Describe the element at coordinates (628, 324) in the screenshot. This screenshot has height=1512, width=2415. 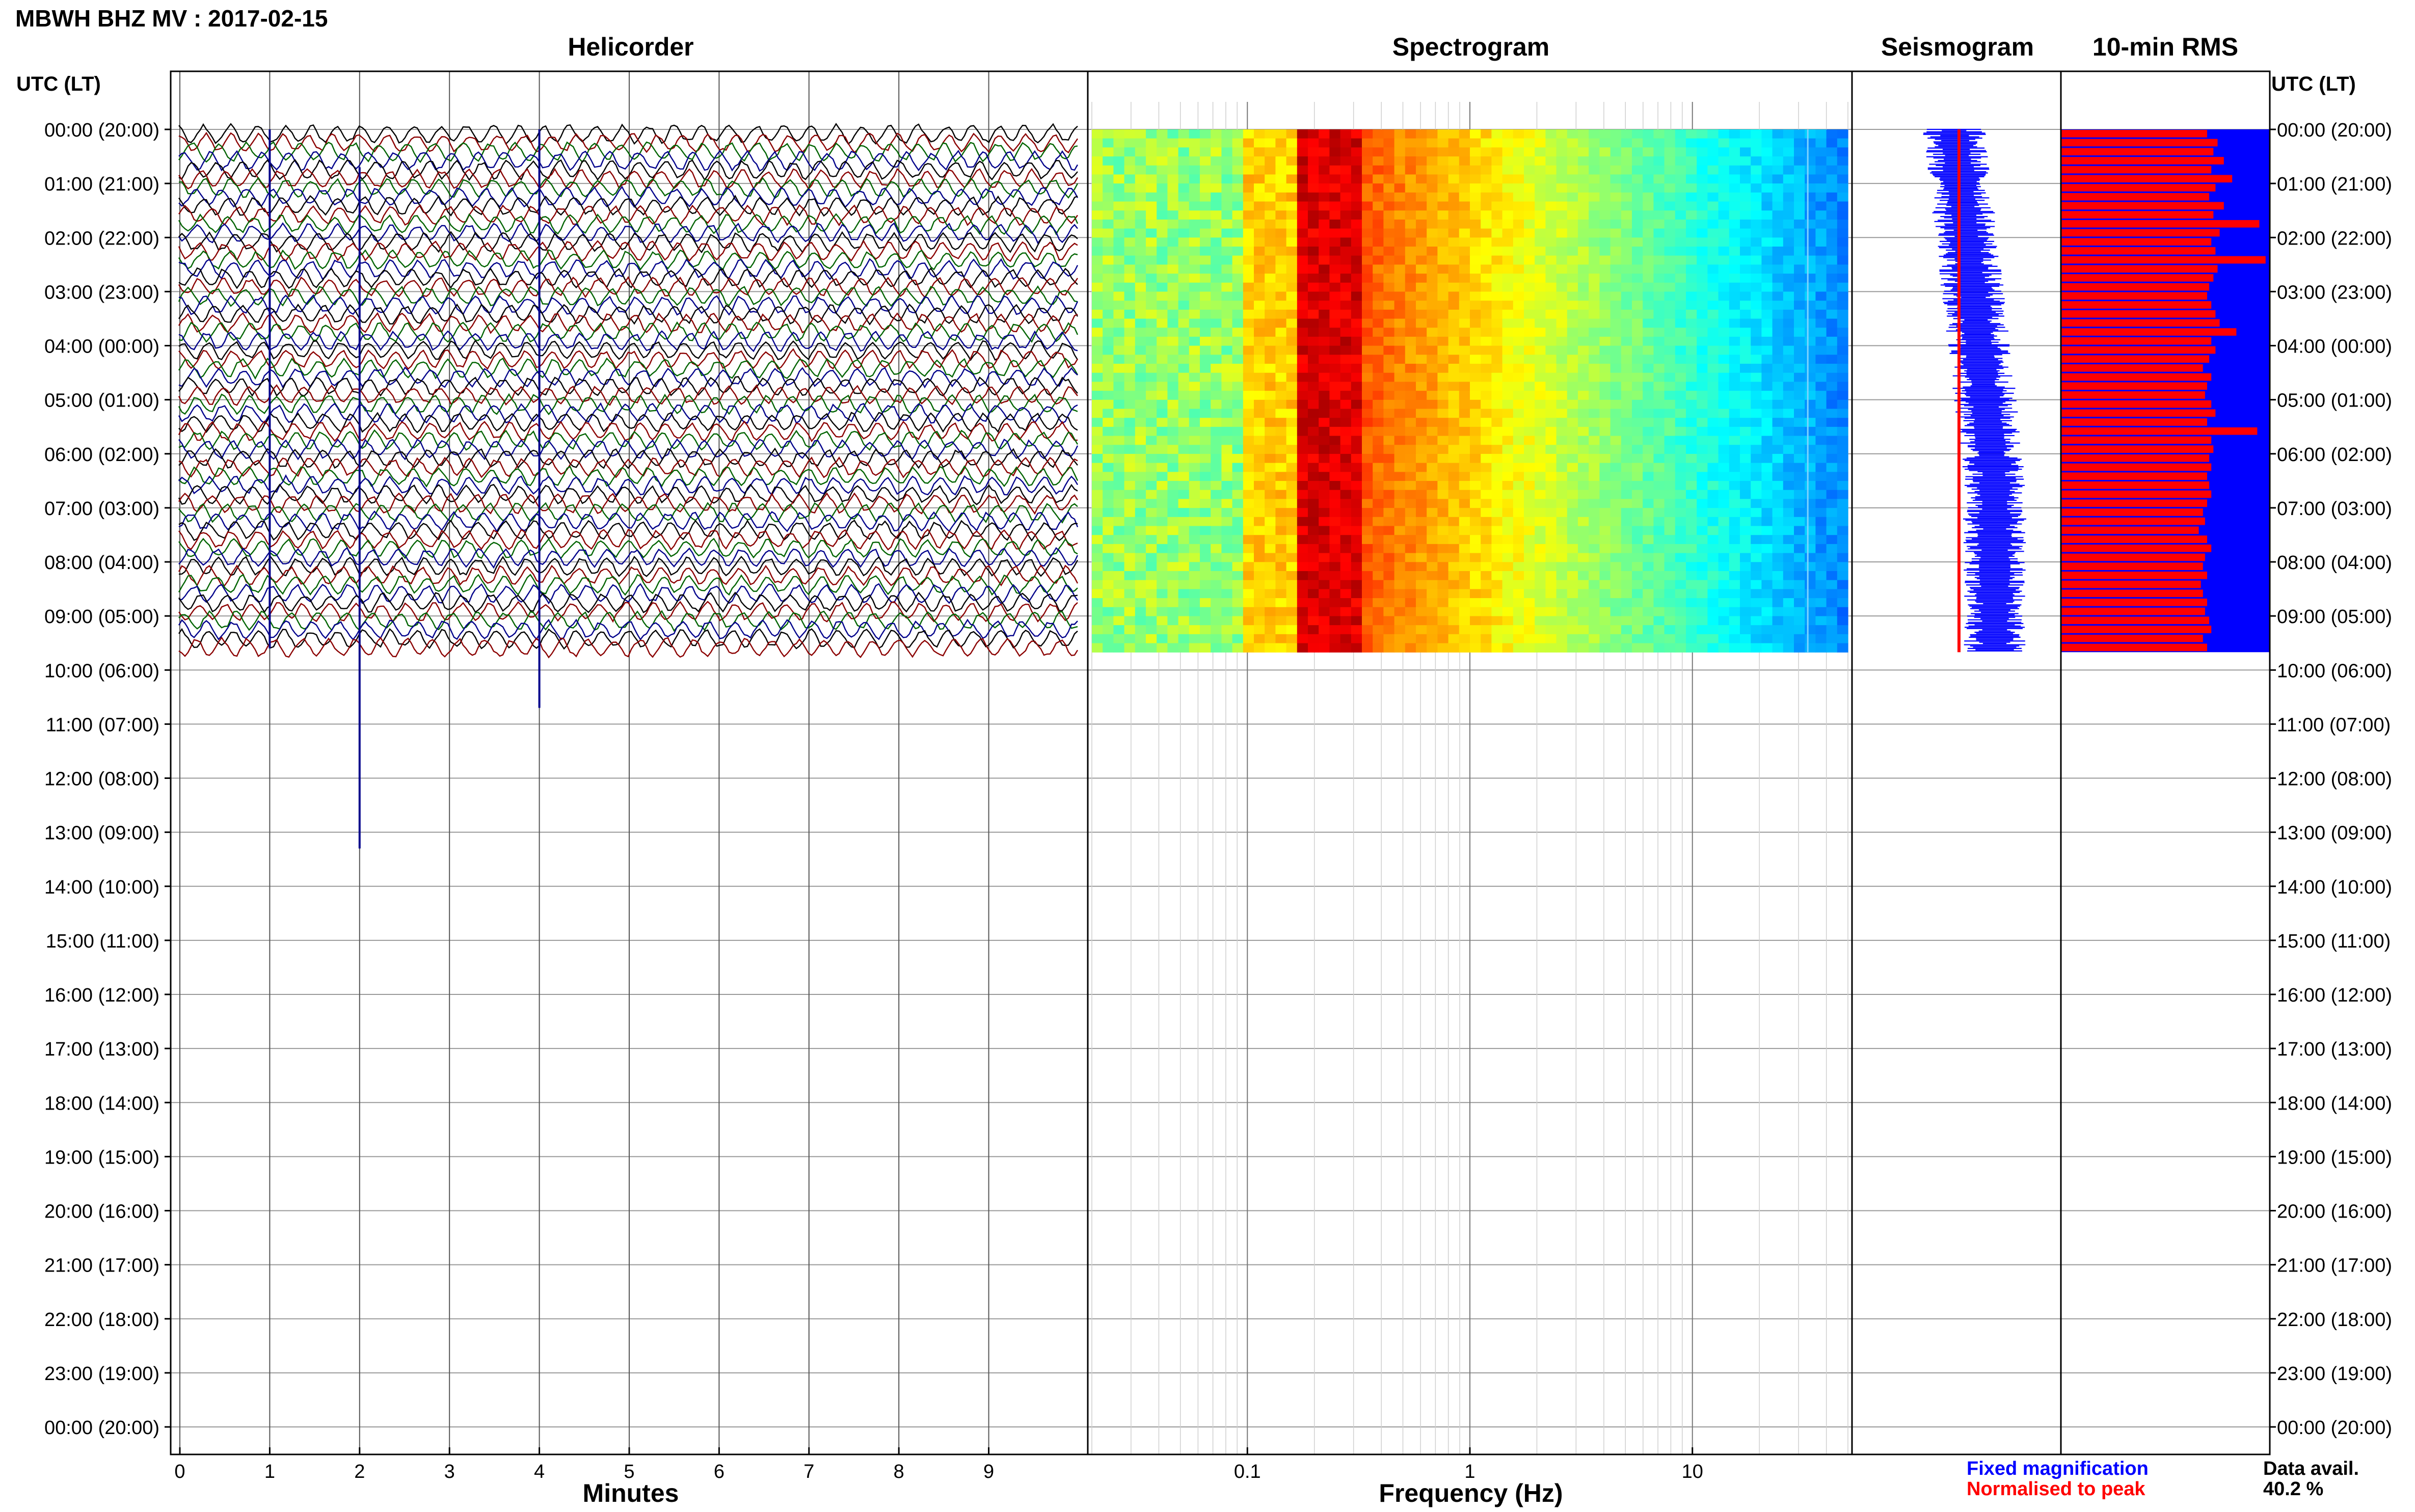
I see `helicorder-trace` at that location.